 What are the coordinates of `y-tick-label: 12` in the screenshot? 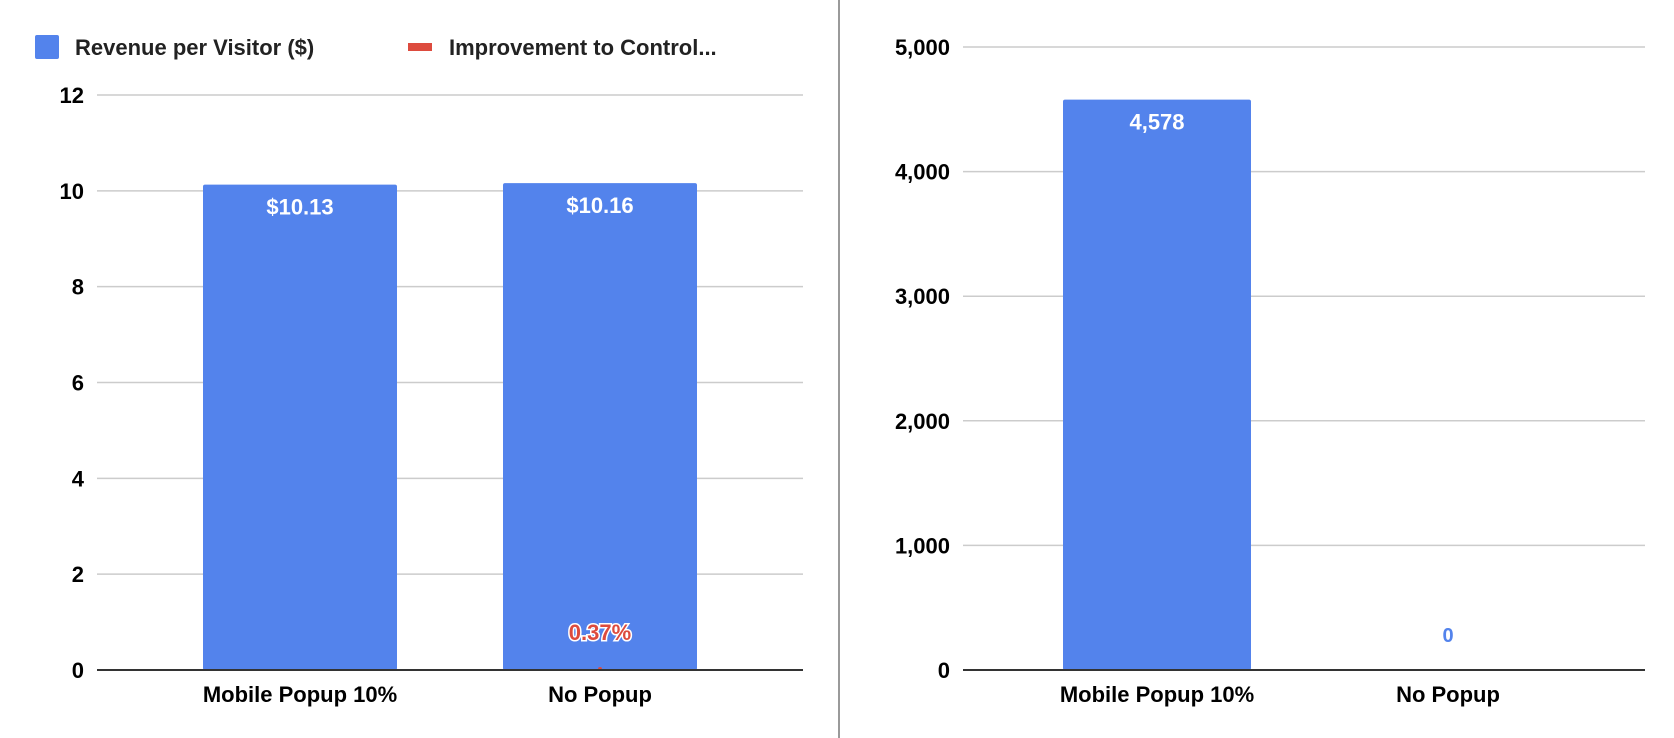 It's located at (72, 95).